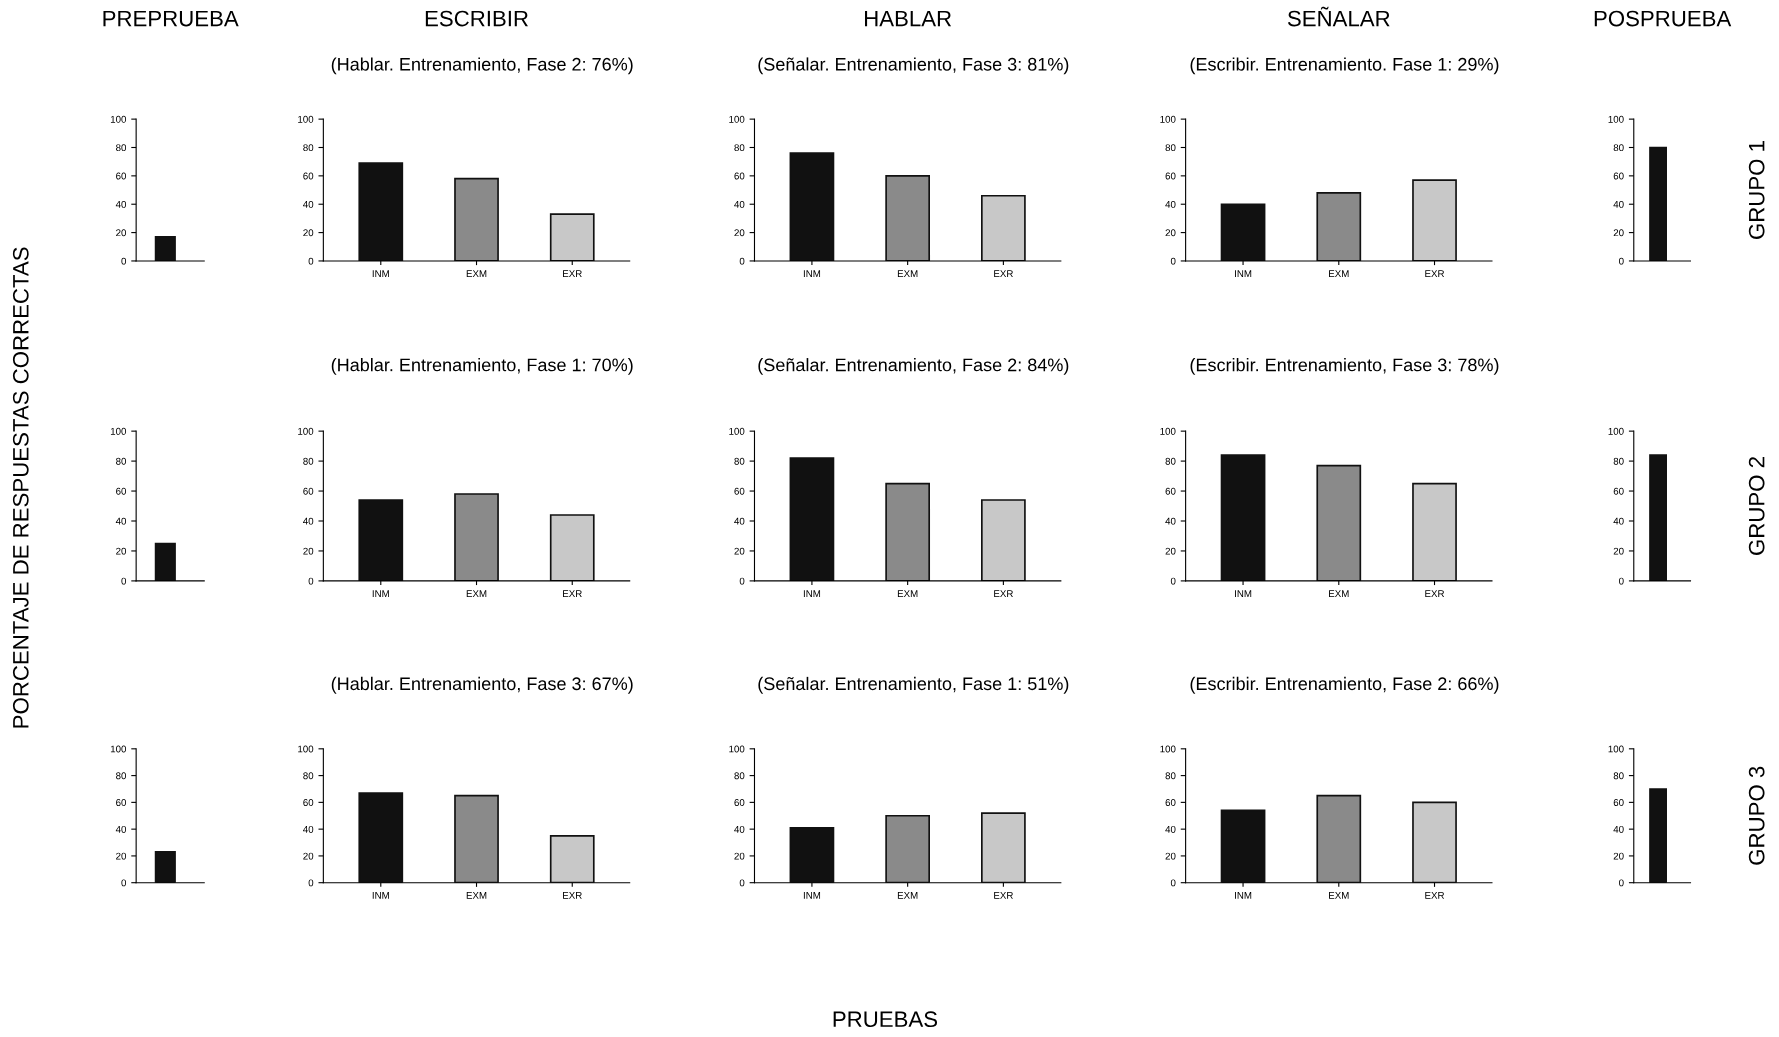 The height and width of the screenshot is (1037, 1779). I want to click on chart-title: SEÑALAR, so click(1338, 16).